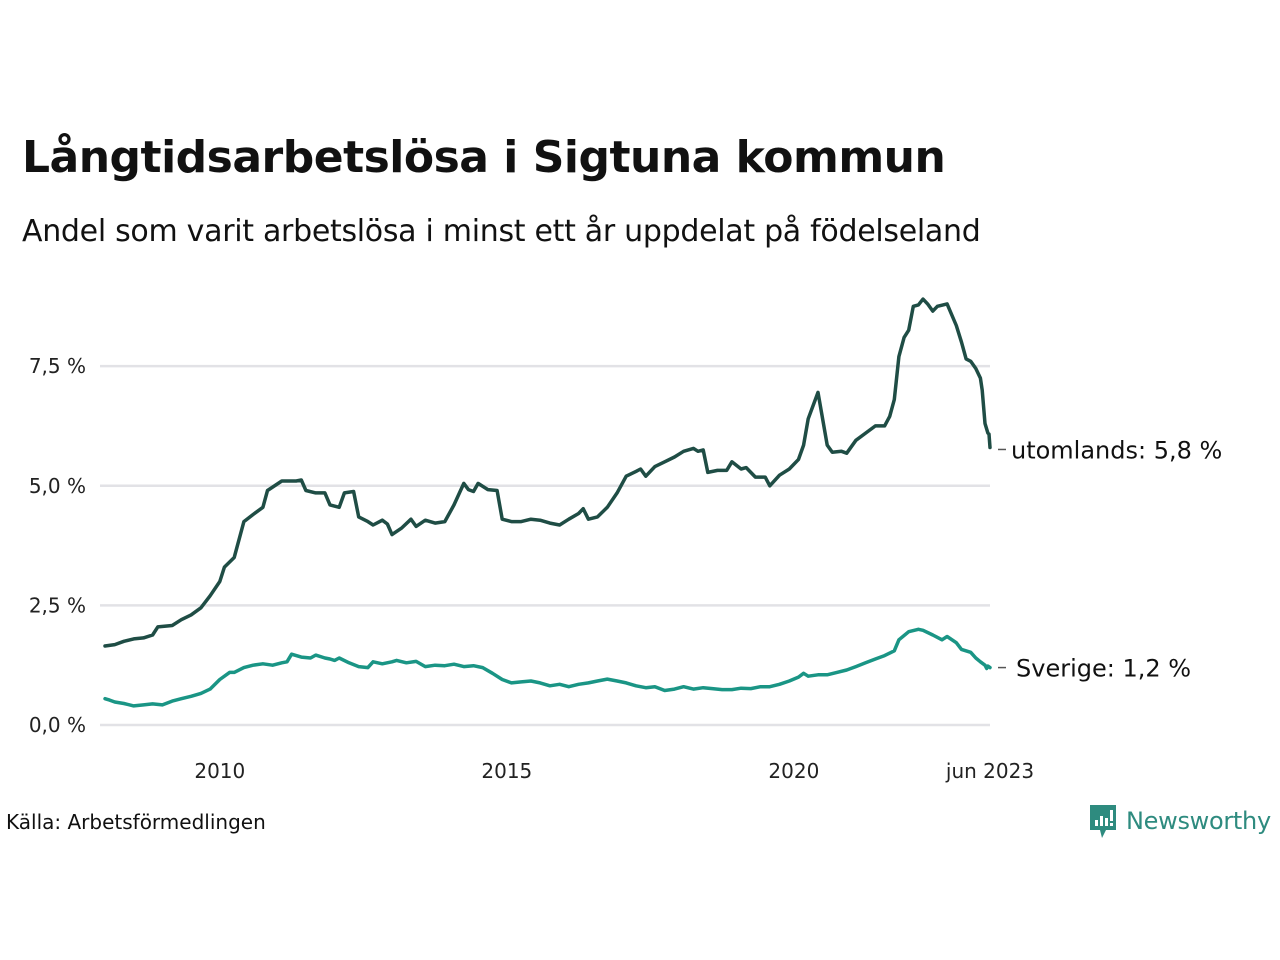 The image size is (1280, 960). I want to click on newsworthy-logo: Newsworthy, so click(1179, 821).